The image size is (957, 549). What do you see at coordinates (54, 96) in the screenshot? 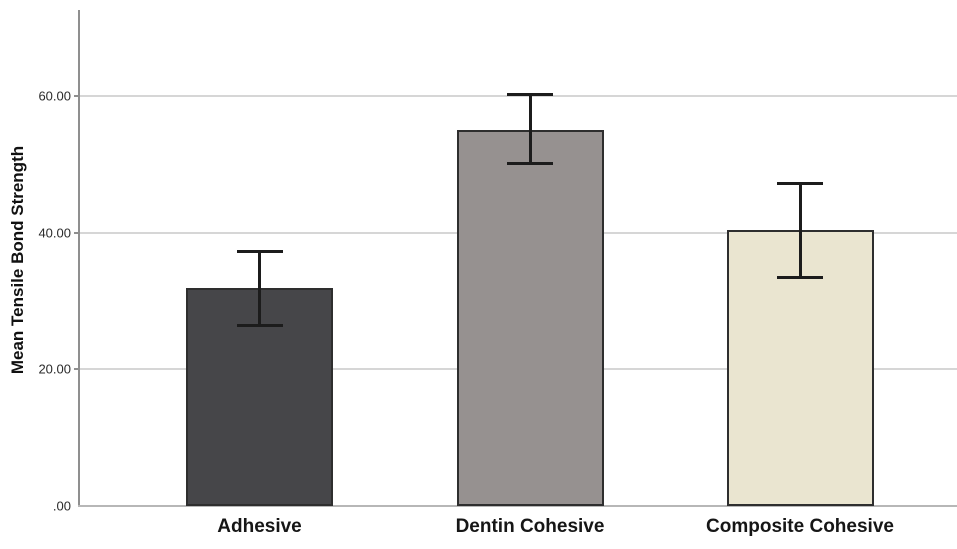
I see `y-tick-label: 60.00` at bounding box center [54, 96].